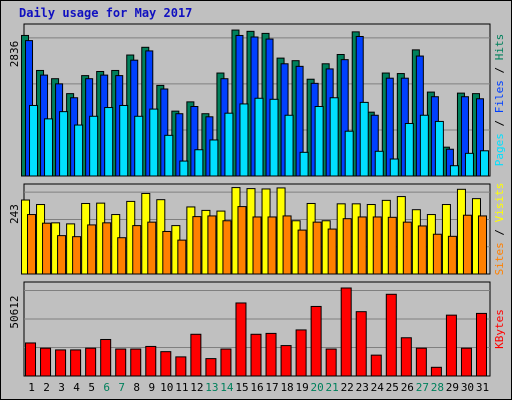 This screenshot has height=400, width=512. I want to click on y-legend-label: KBytes, so click(499, 329).